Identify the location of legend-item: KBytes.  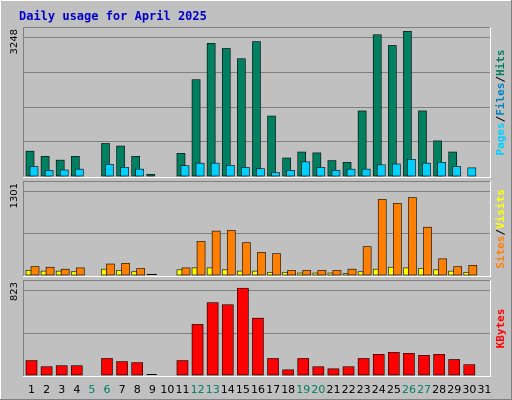
(500, 329).